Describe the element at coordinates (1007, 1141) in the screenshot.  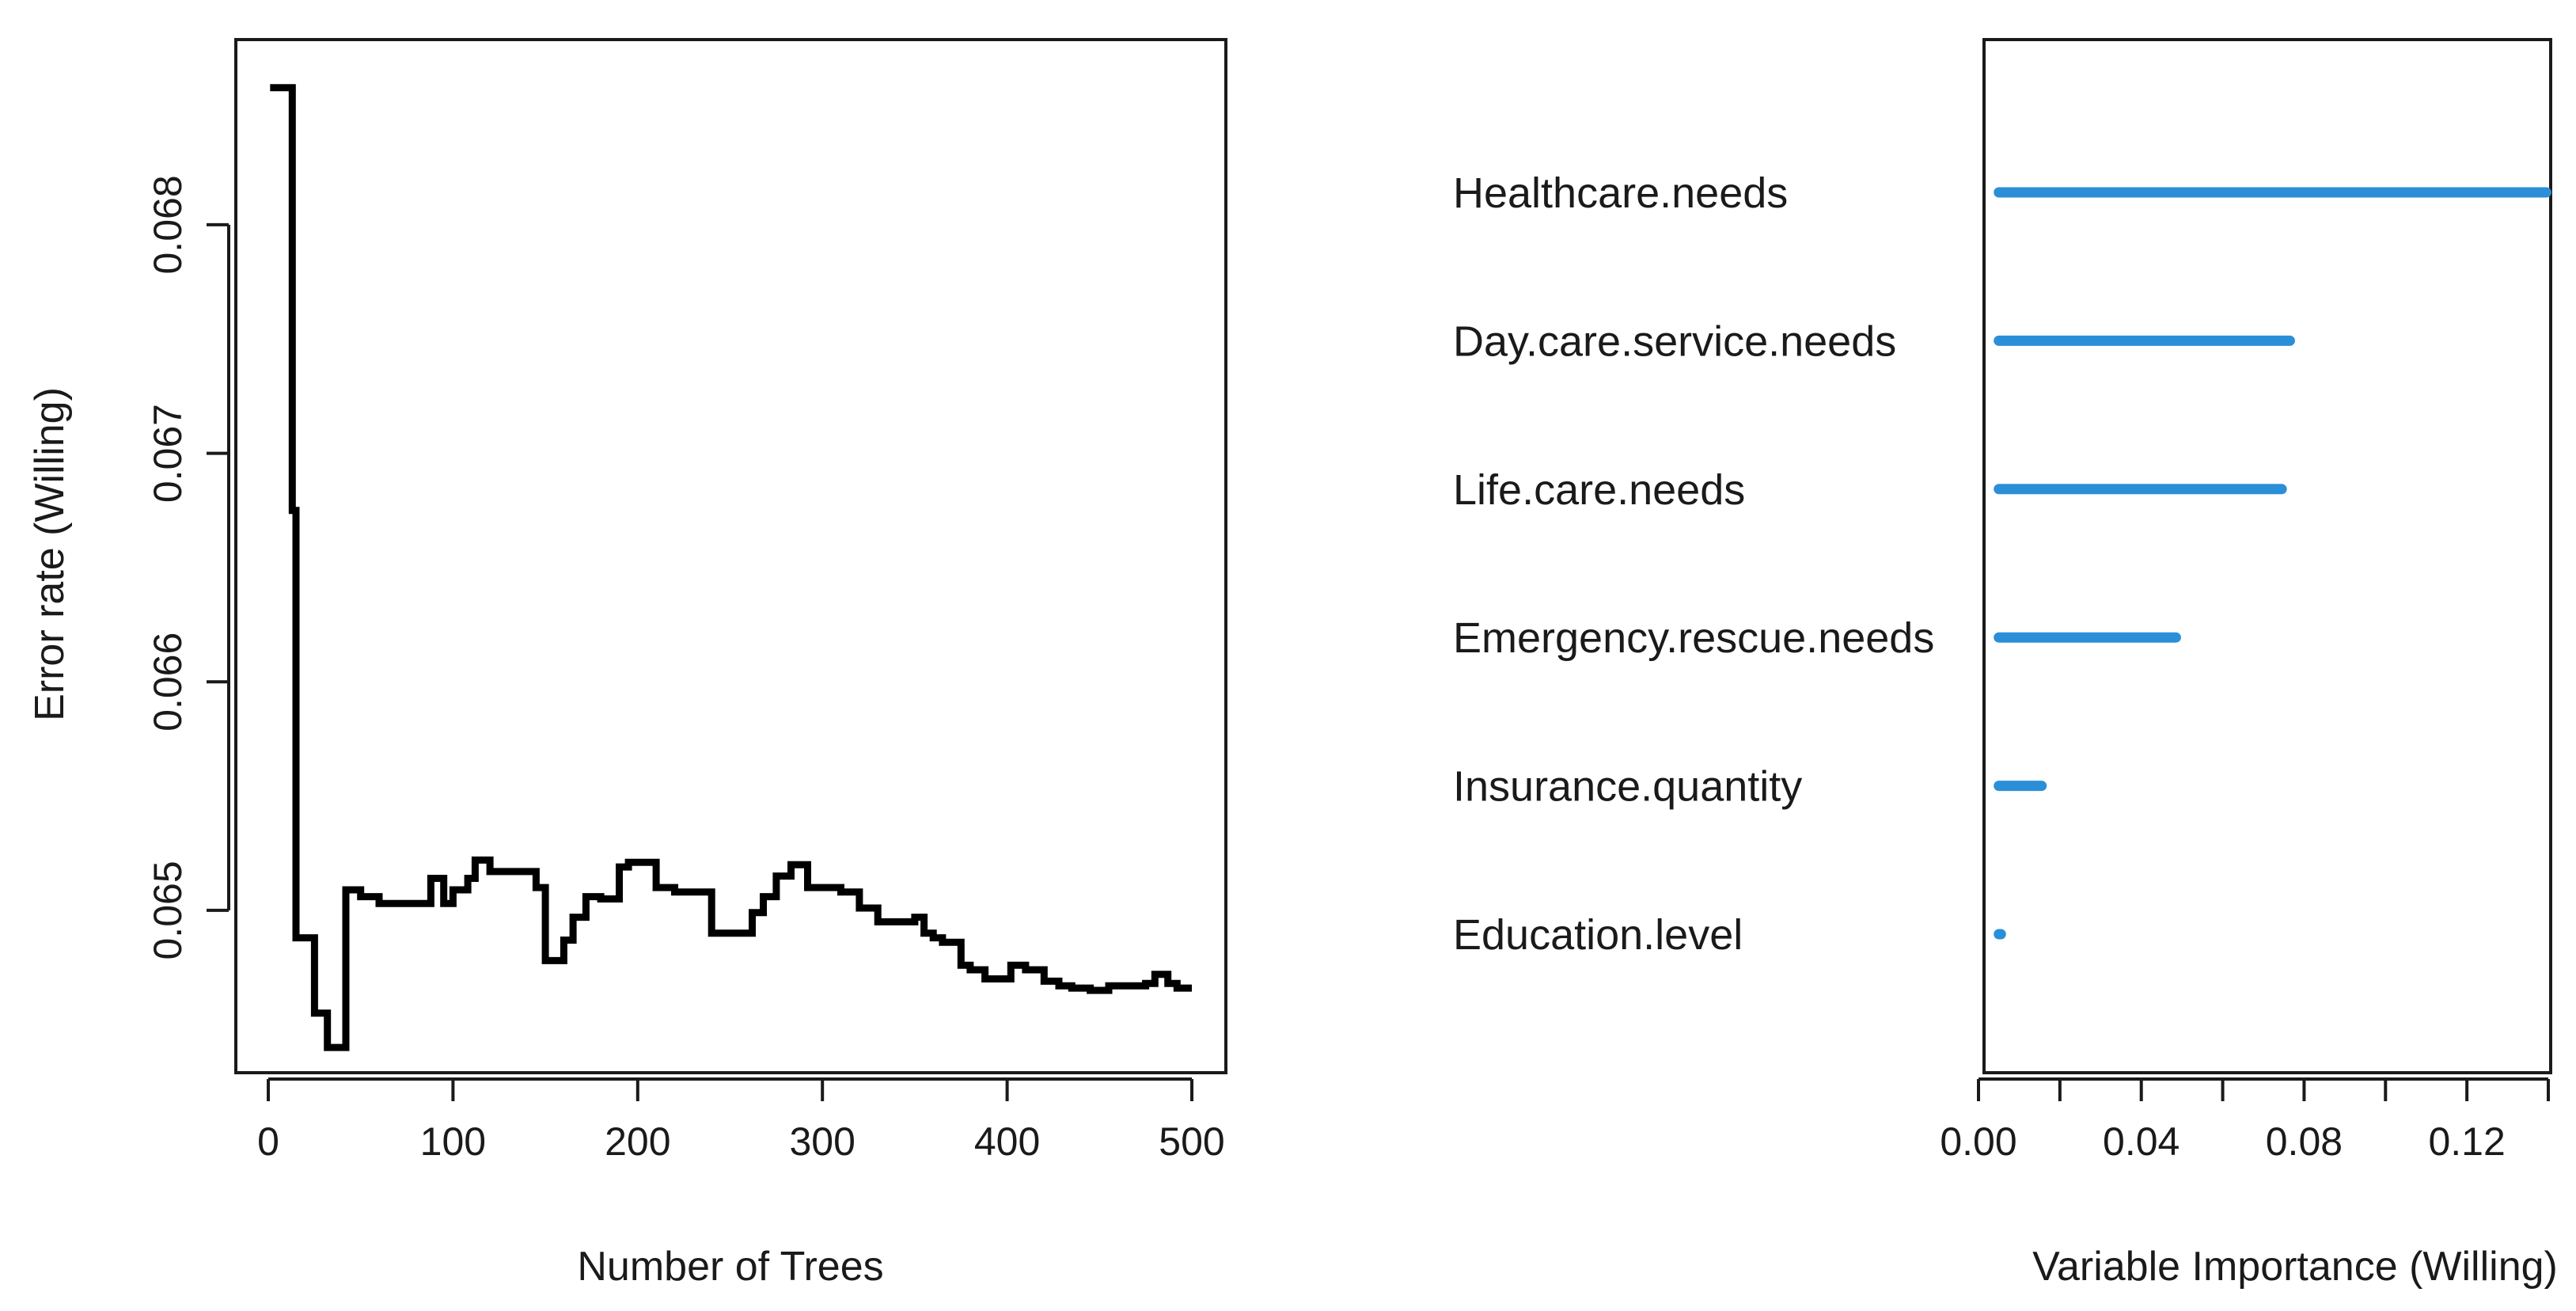
I see `x-tick-label: 400` at that location.